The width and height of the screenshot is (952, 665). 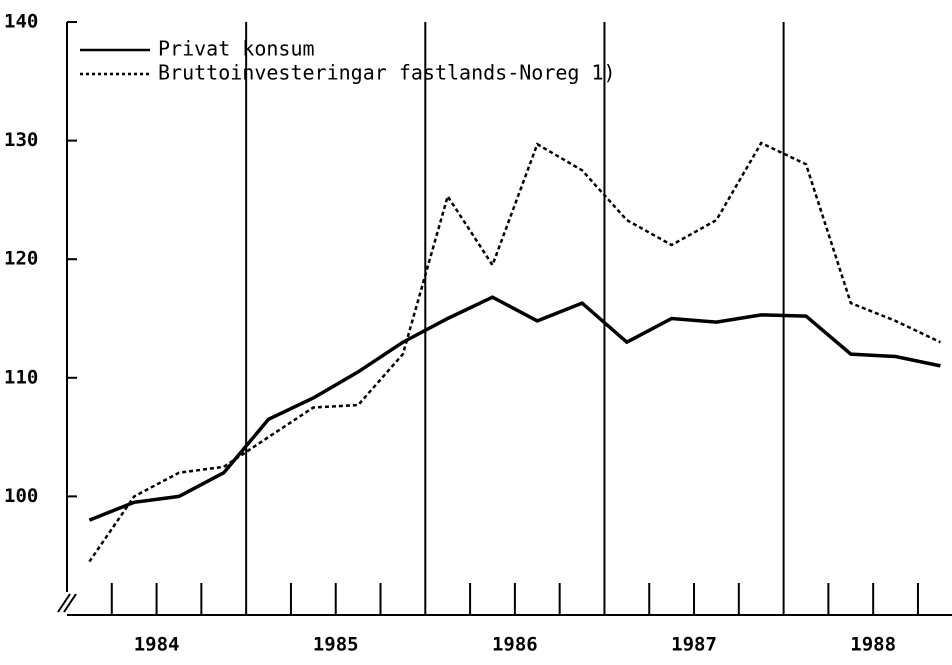 I want to click on x-tick-label: 1985, so click(x=336, y=645).